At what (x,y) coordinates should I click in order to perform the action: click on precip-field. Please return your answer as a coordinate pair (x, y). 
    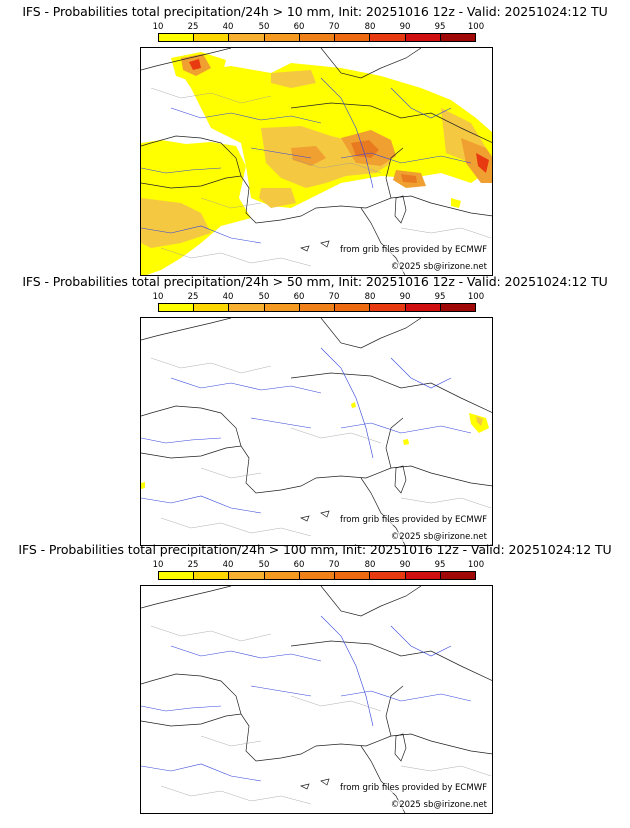
    Looking at the image, I should click on (315, 445).